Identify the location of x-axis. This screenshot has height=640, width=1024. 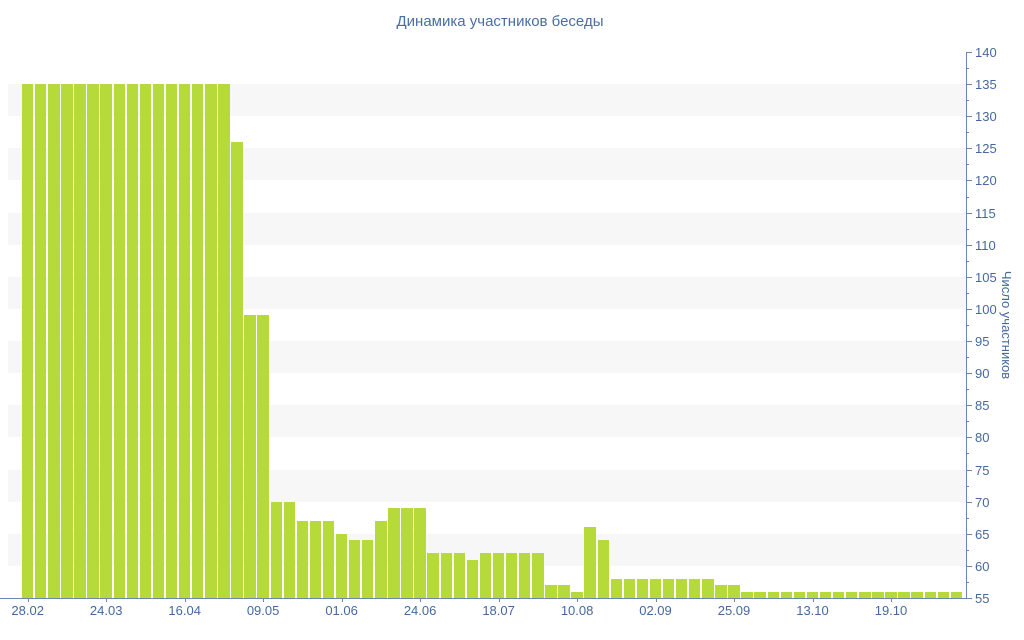
(483, 598).